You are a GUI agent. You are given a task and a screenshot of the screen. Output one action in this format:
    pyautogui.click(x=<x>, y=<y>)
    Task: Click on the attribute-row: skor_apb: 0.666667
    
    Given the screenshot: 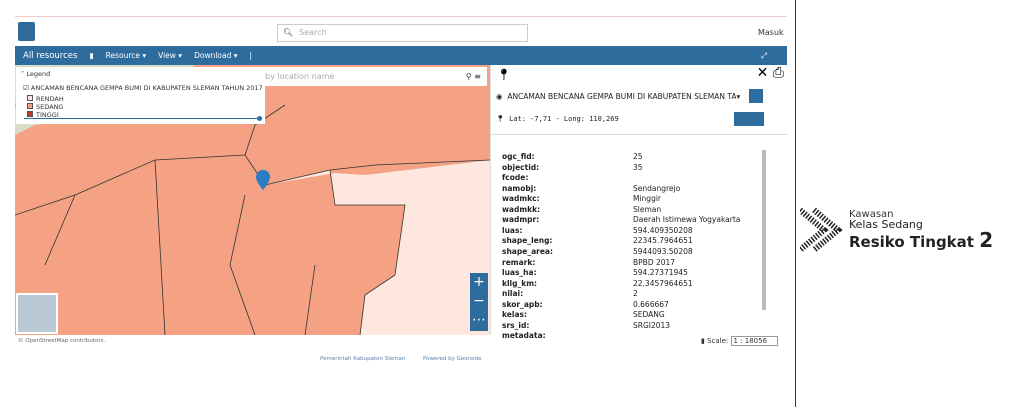 What is the action you would take?
    pyautogui.click(x=585, y=304)
    